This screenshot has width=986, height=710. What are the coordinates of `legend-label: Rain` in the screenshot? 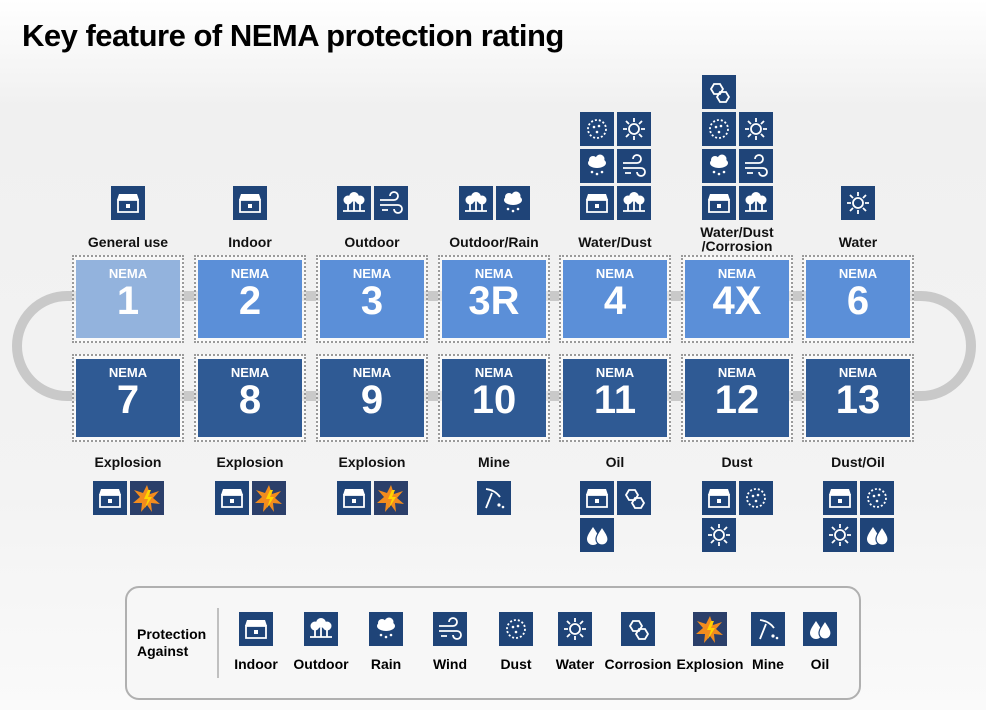 It's located at (386, 664).